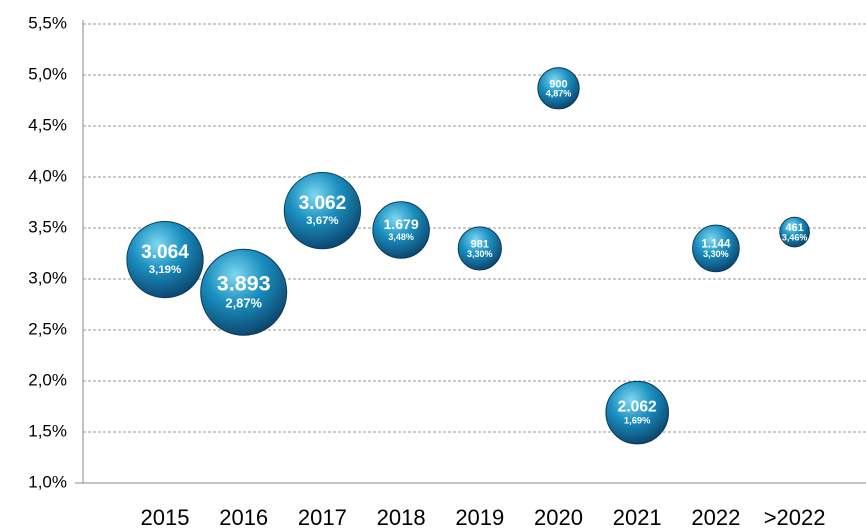 The width and height of the screenshot is (866, 531). Describe the element at coordinates (47, 430) in the screenshot. I see `y-tick-label: 1,5%` at that location.